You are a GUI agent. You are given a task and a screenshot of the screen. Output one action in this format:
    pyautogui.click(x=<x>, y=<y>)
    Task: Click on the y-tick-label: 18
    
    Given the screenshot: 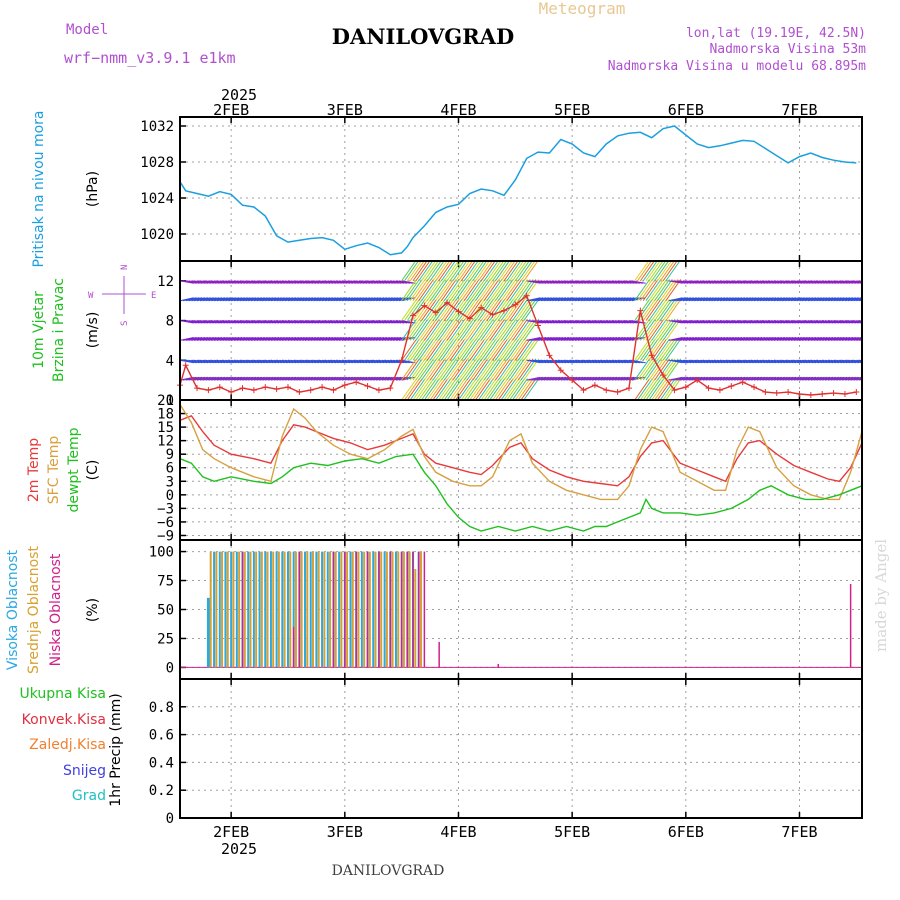 What is the action you would take?
    pyautogui.click(x=165, y=415)
    